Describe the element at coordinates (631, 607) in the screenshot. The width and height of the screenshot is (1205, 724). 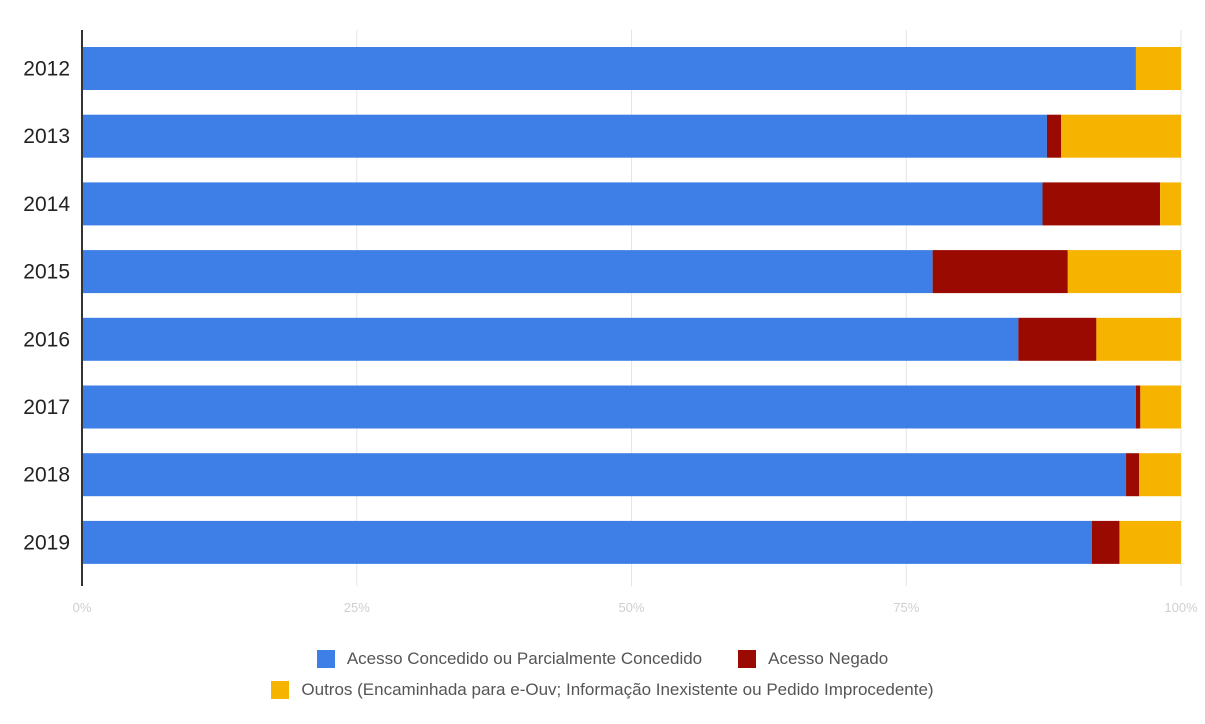
I see `x-tick-label-50pct: 50%` at that location.